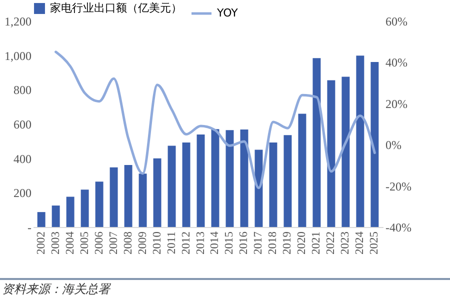 The height and width of the screenshot is (301, 450). Describe the element at coordinates (374, 242) in the screenshot. I see `x-tick-label: 2025` at that location.